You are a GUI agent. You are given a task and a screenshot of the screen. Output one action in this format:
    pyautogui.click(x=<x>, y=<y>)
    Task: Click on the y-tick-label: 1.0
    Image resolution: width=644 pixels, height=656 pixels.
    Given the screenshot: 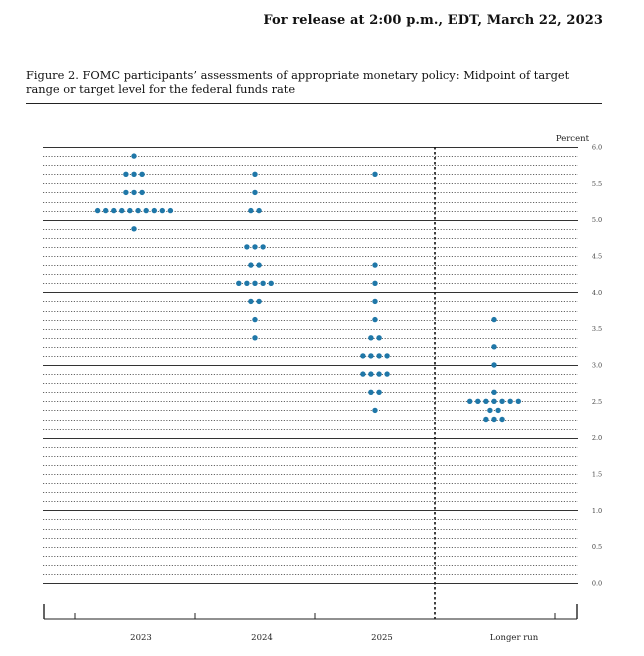 What is the action you would take?
    pyautogui.click(x=597, y=511)
    